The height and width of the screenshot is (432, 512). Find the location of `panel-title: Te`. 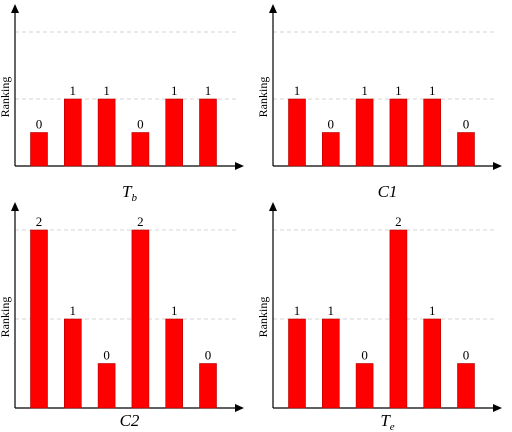

panel-title: Te is located at coordinates (387, 421).